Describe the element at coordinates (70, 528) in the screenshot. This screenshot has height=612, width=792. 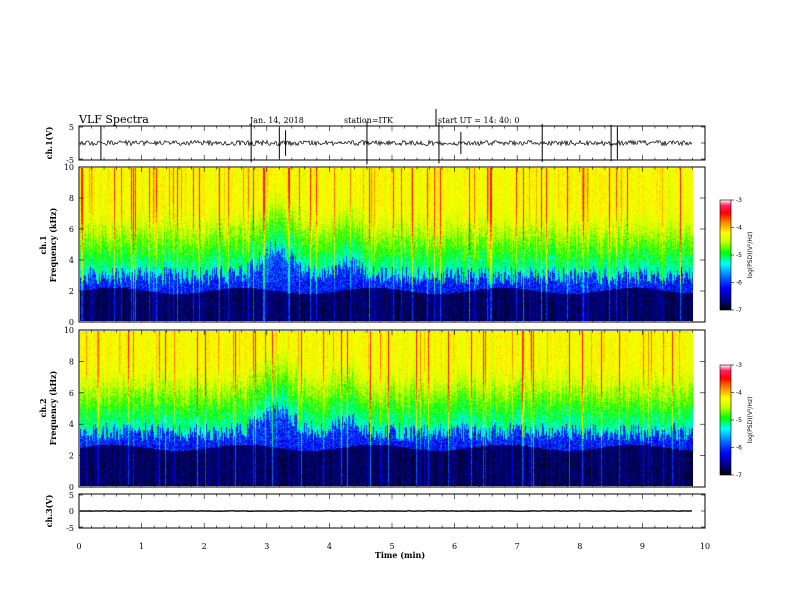
I see `ch3-ytick-bottom: -5` at that location.